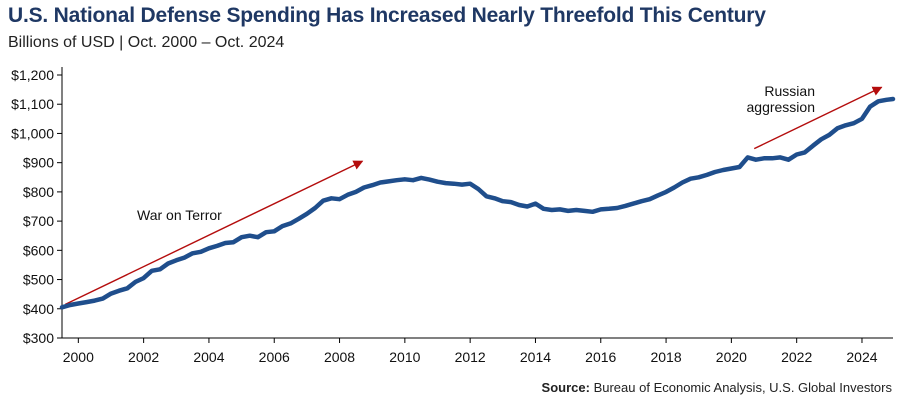 This screenshot has width=900, height=402. I want to click on y-tick-label: $1,000, so click(32, 133).